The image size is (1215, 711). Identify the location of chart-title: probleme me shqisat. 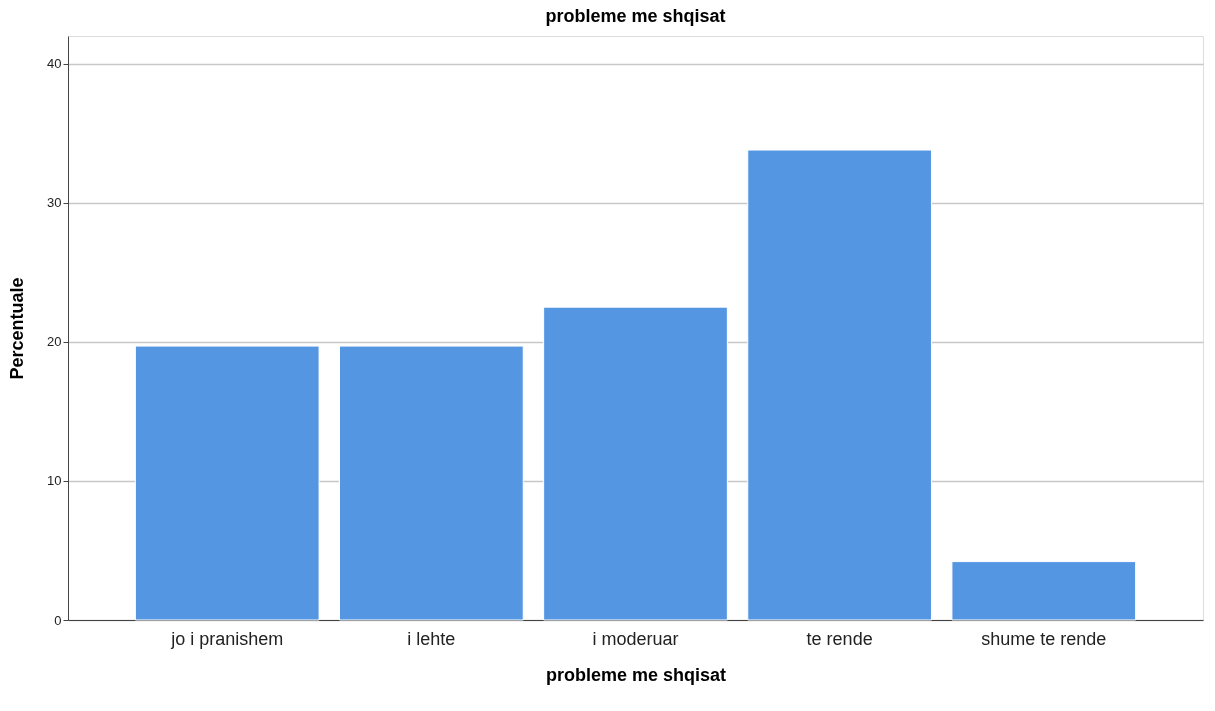
(635, 16).